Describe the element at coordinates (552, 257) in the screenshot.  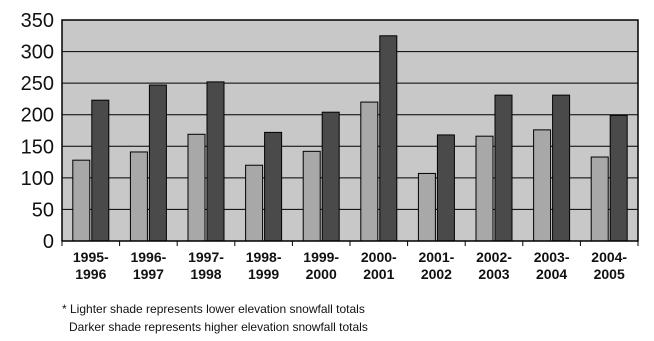
I see `x-tick-label: 2003-` at that location.